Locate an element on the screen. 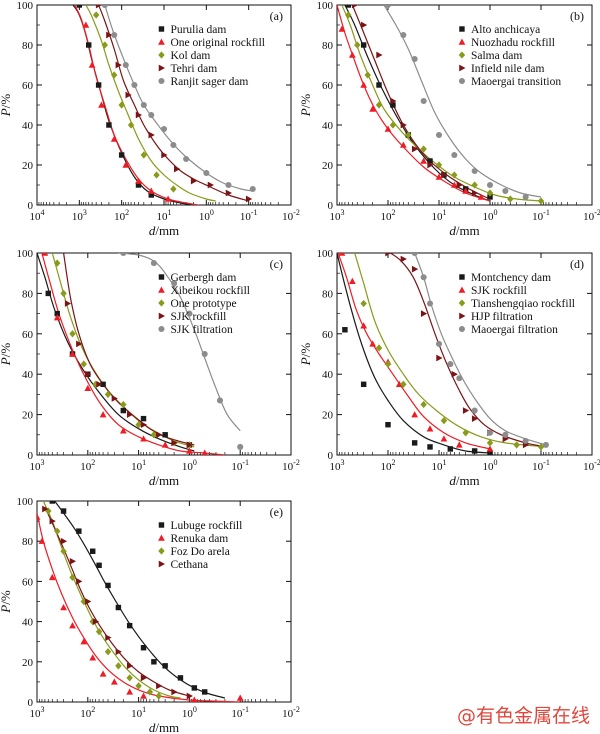  x-tick-label: 10⁴ is located at coordinates (37, 215).